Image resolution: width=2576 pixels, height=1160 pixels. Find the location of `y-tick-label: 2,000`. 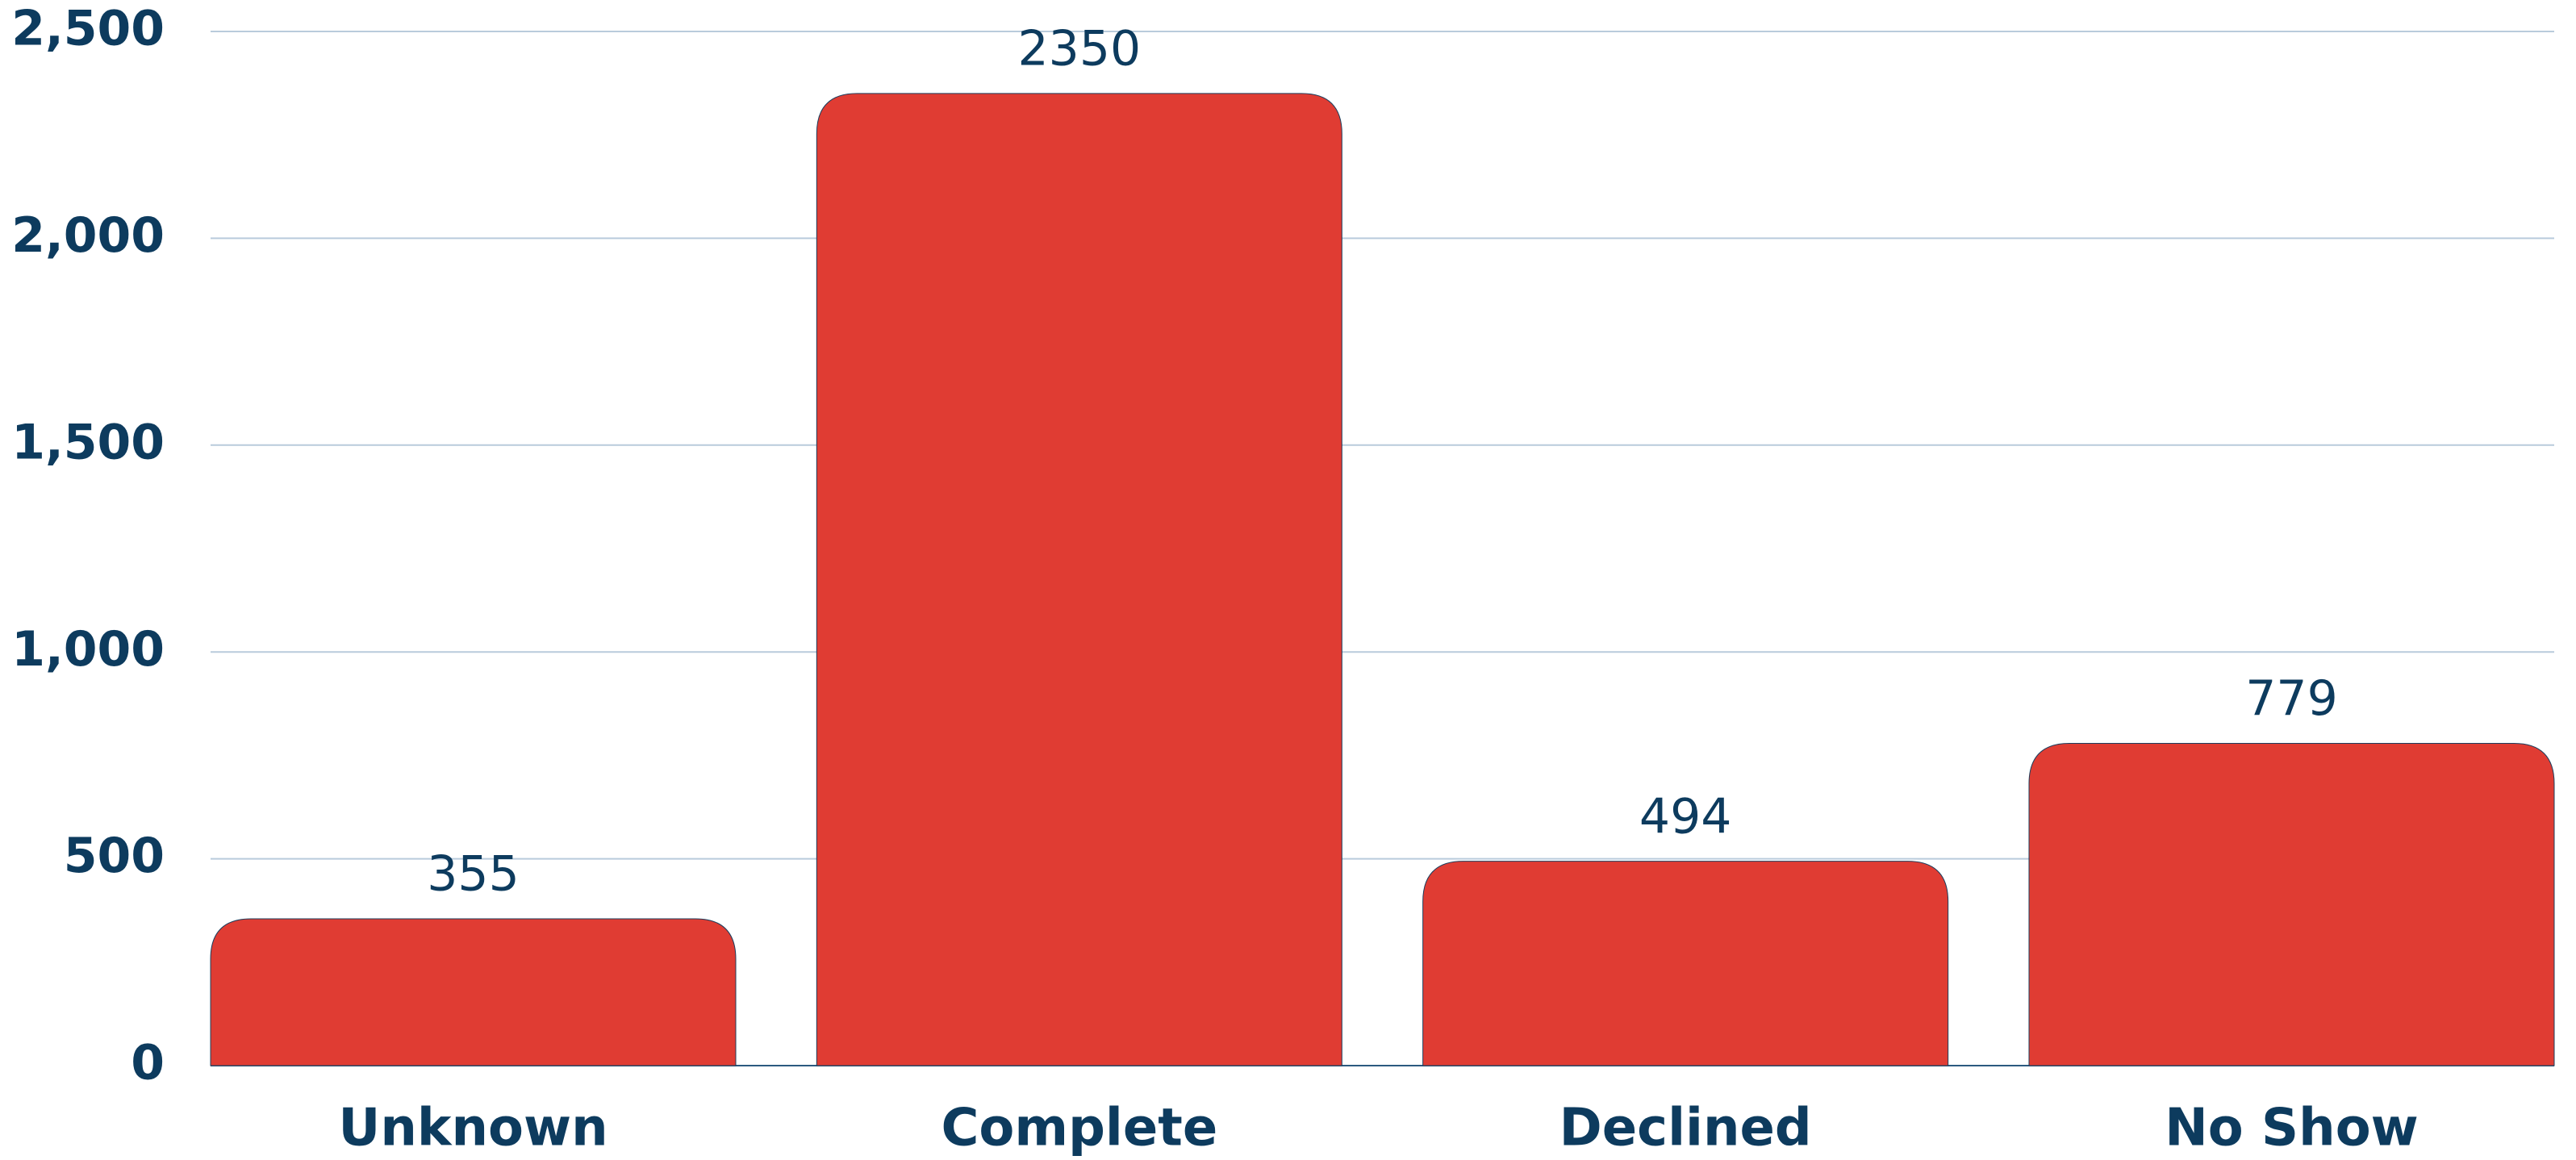

y-tick-label: 2,000 is located at coordinates (88, 236).